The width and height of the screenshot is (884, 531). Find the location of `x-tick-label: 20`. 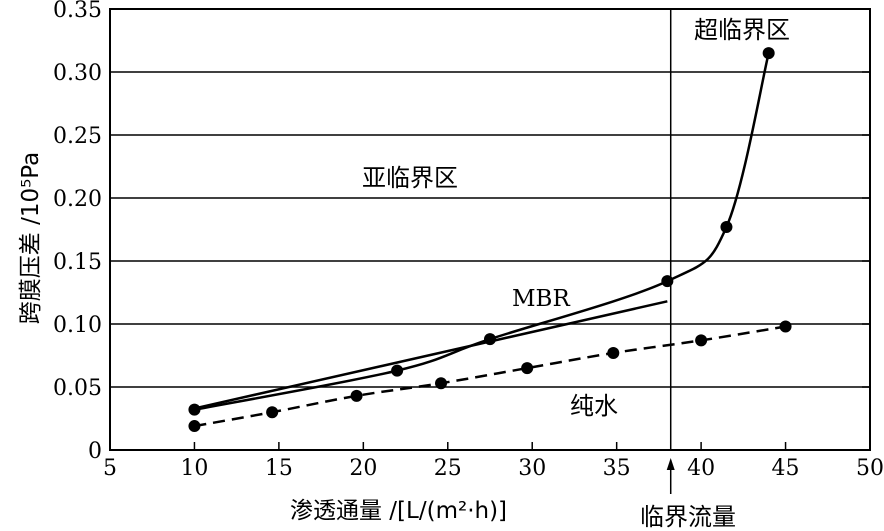

x-tick-label: 20 is located at coordinates (363, 468).